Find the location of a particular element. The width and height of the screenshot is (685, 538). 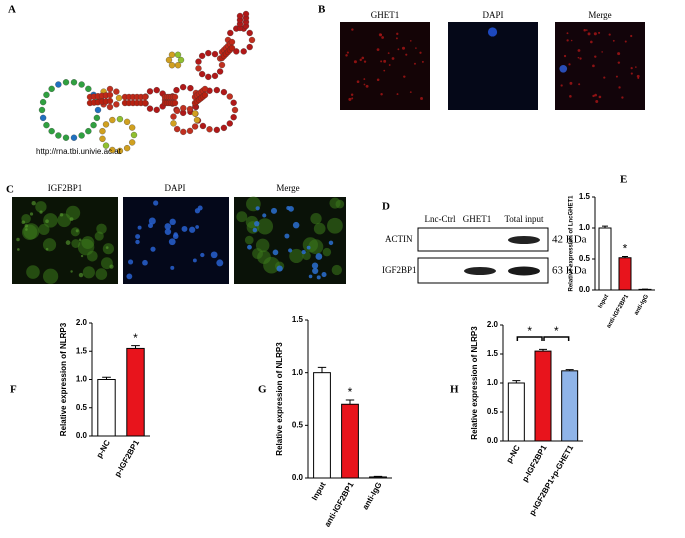

image-label: IGF2BP1 is located at coordinates (65, 188).